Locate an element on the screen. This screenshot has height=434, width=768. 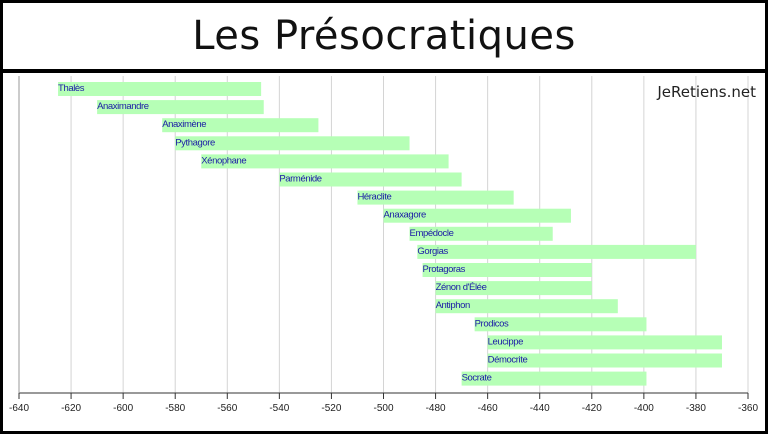
bar-label: Zénon d'Élée is located at coordinates (461, 287).